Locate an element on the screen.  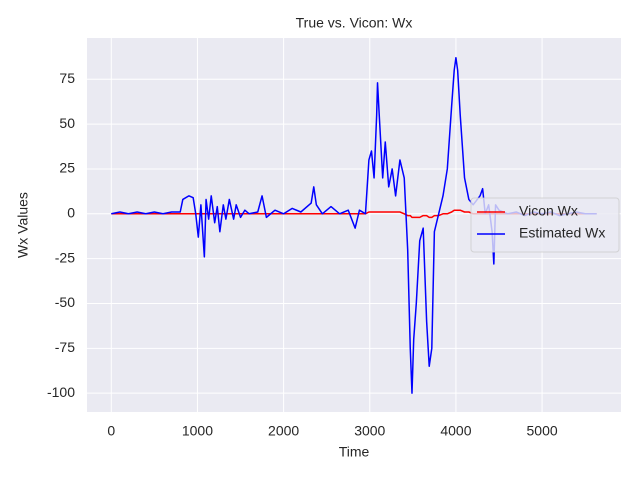
y-tick-label: 25 is located at coordinates (67, 168).